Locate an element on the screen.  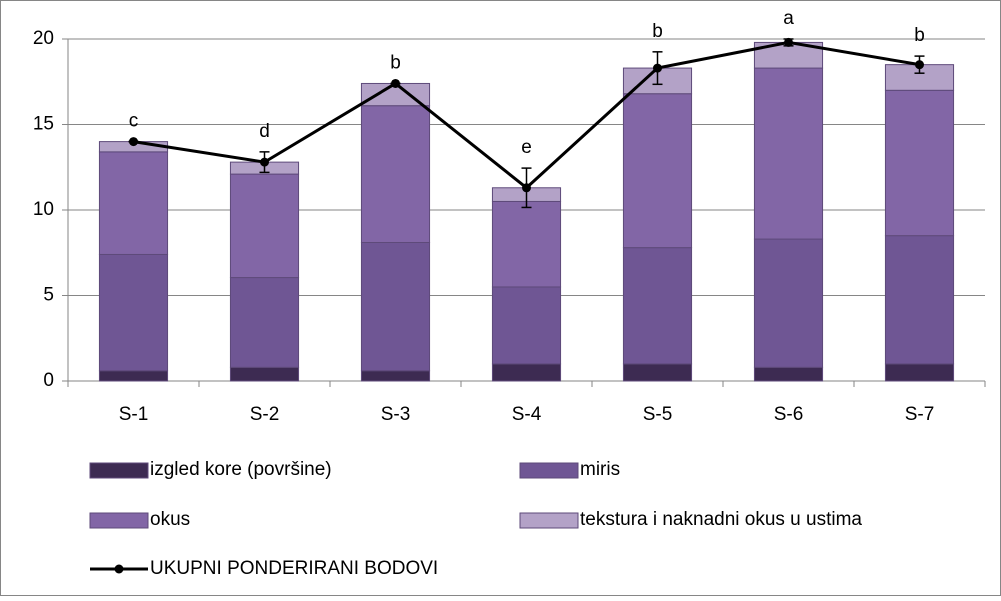
x-tick-label: S-2 is located at coordinates (265, 414).